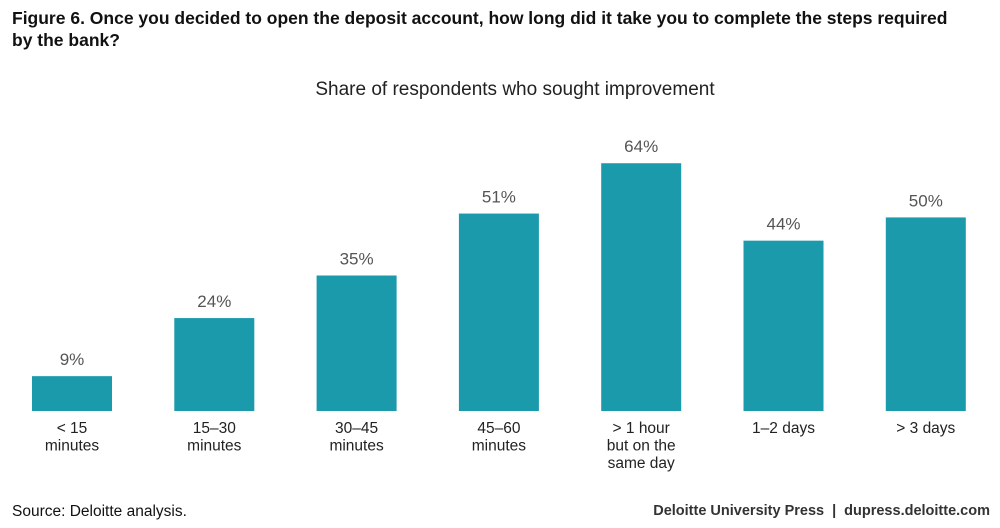  I want to click on category-label-5: 1–2 days, so click(783, 428).